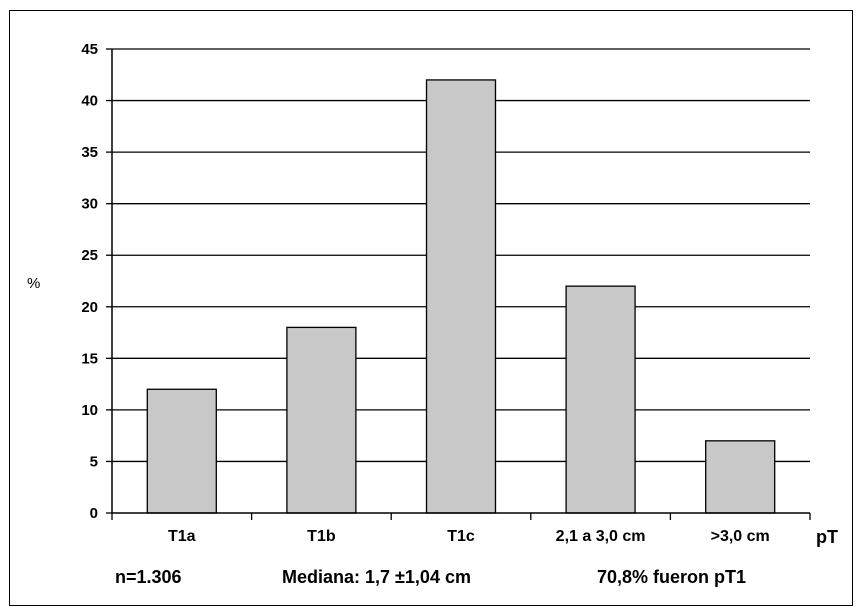 The image size is (857, 607). Describe the element at coordinates (89, 255) in the screenshot. I see `y-tick-label: 25` at that location.